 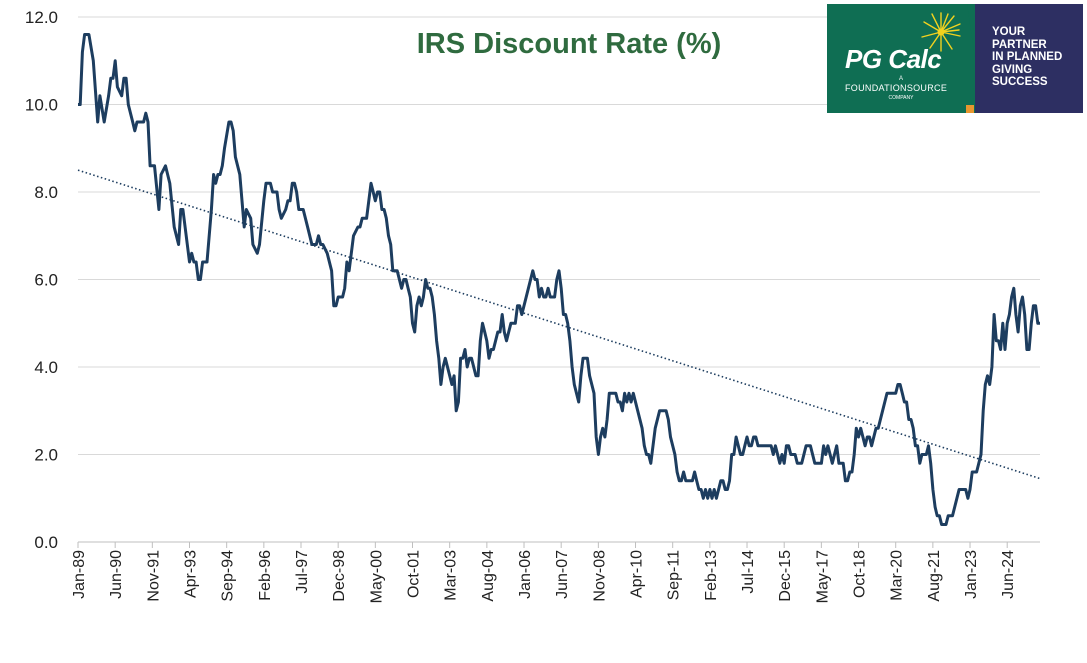 I want to click on logo-sub-company: COMPANY, so click(x=901, y=98).